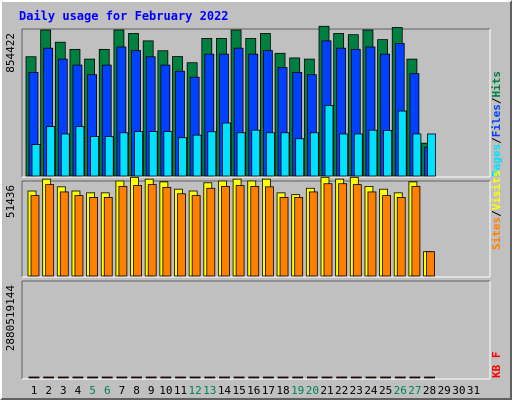  Describe the element at coordinates (48, 390) in the screenshot. I see `x-tick-label: 2` at that location.